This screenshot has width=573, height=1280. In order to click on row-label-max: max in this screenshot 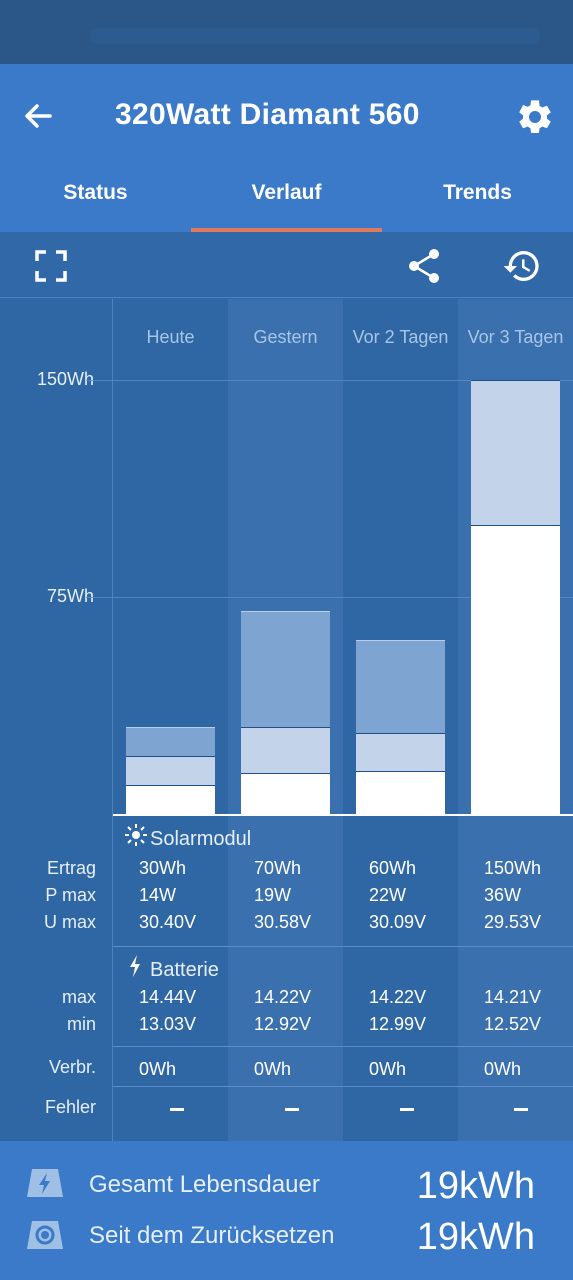, I will do `click(78, 997)`.